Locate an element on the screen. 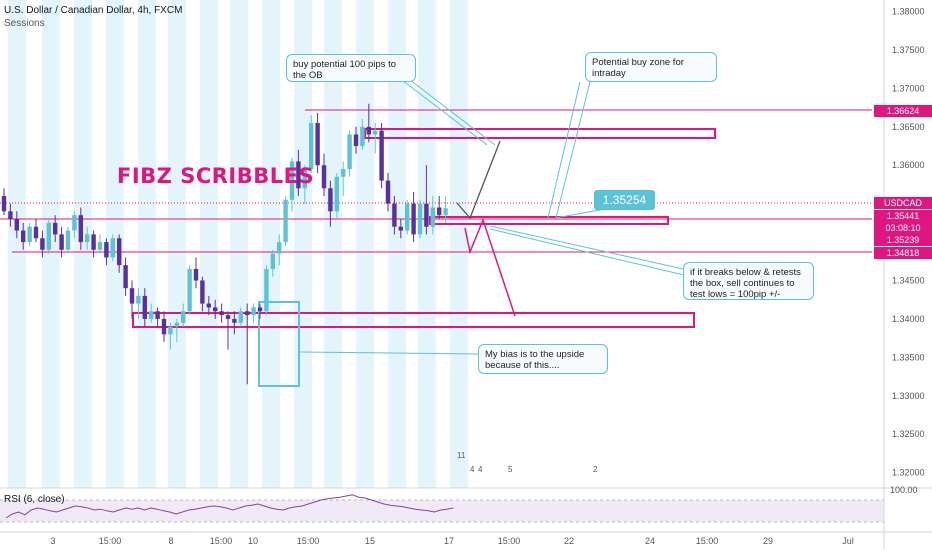 The height and width of the screenshot is (555, 932). event-marker-5: 2 is located at coordinates (595, 469).